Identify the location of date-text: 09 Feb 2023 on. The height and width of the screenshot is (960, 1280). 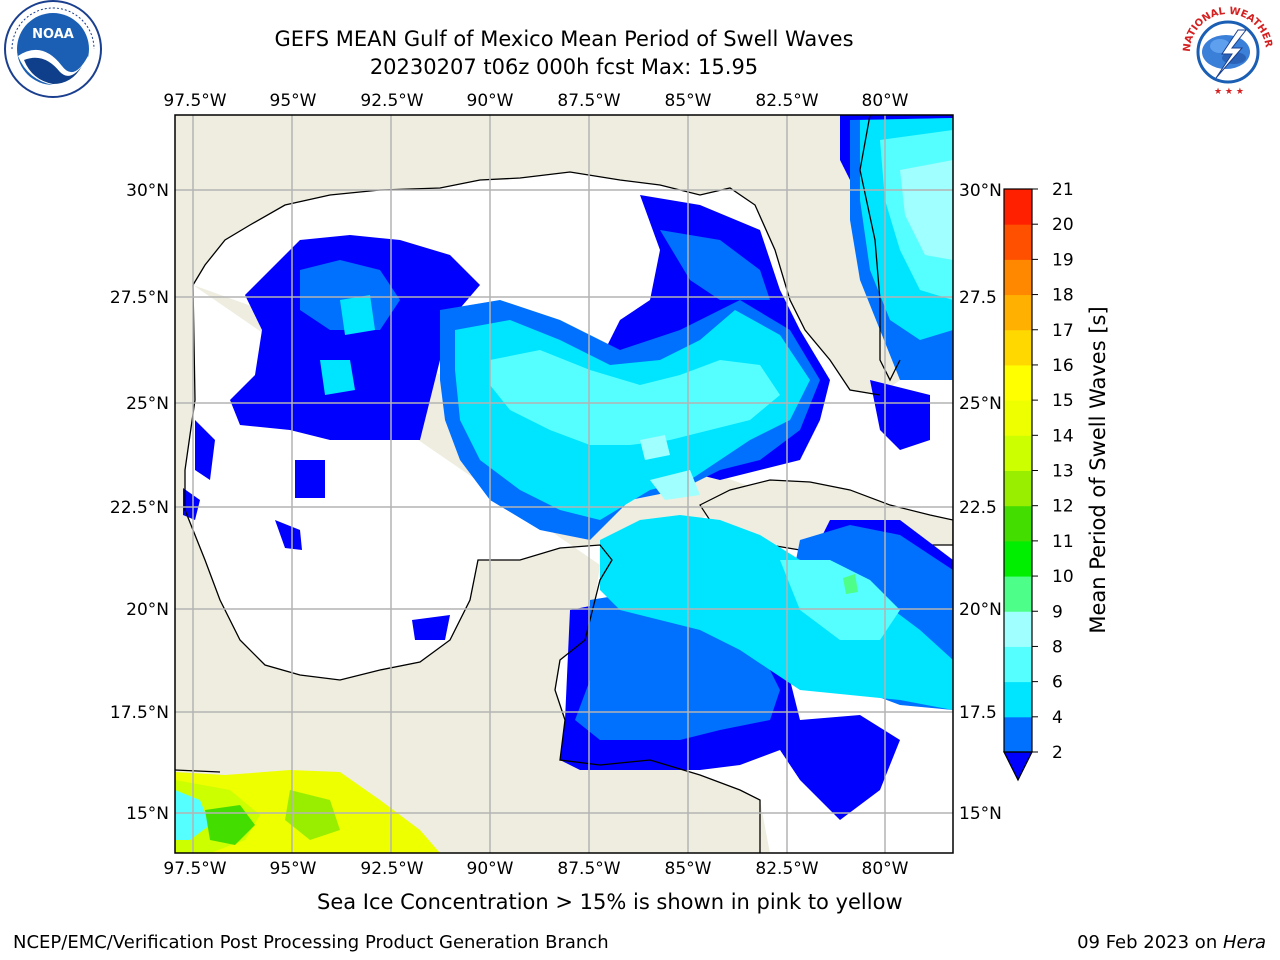
(1150, 942).